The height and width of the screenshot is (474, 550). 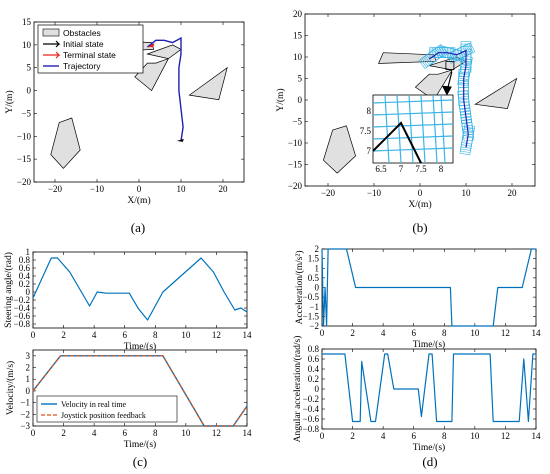 What do you see at coordinates (140, 391) in the screenshot?
I see `joystick-feedback-line` at bounding box center [140, 391].